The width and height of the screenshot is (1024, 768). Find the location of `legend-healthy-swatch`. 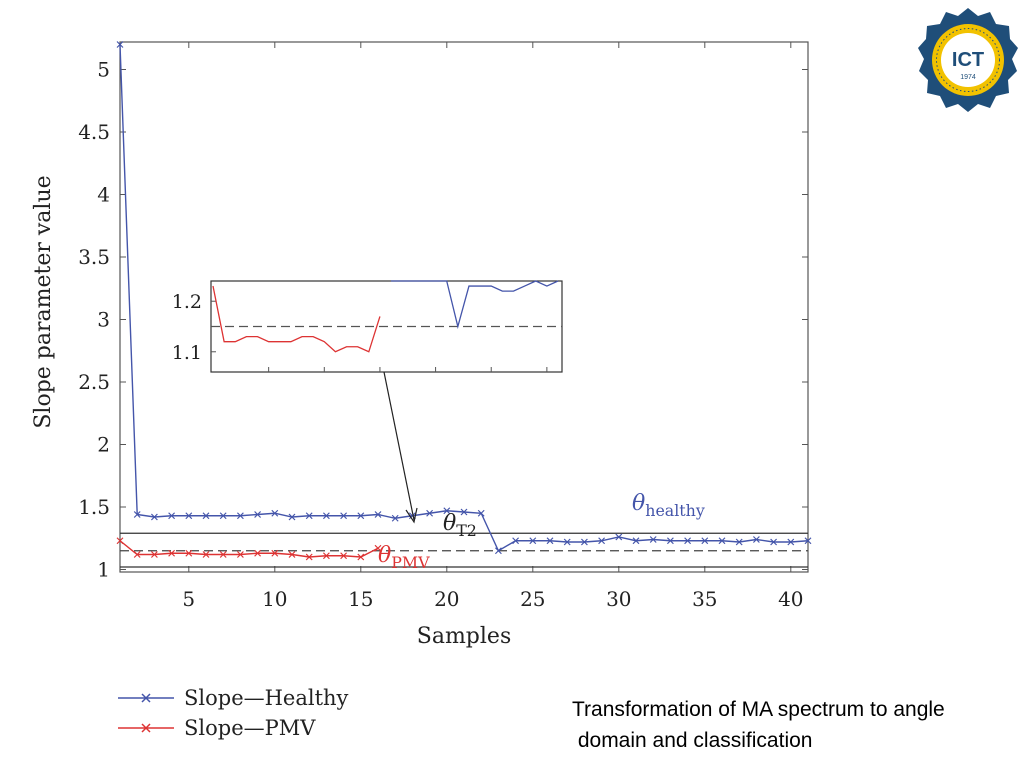

legend-healthy-swatch is located at coordinates (146, 698).